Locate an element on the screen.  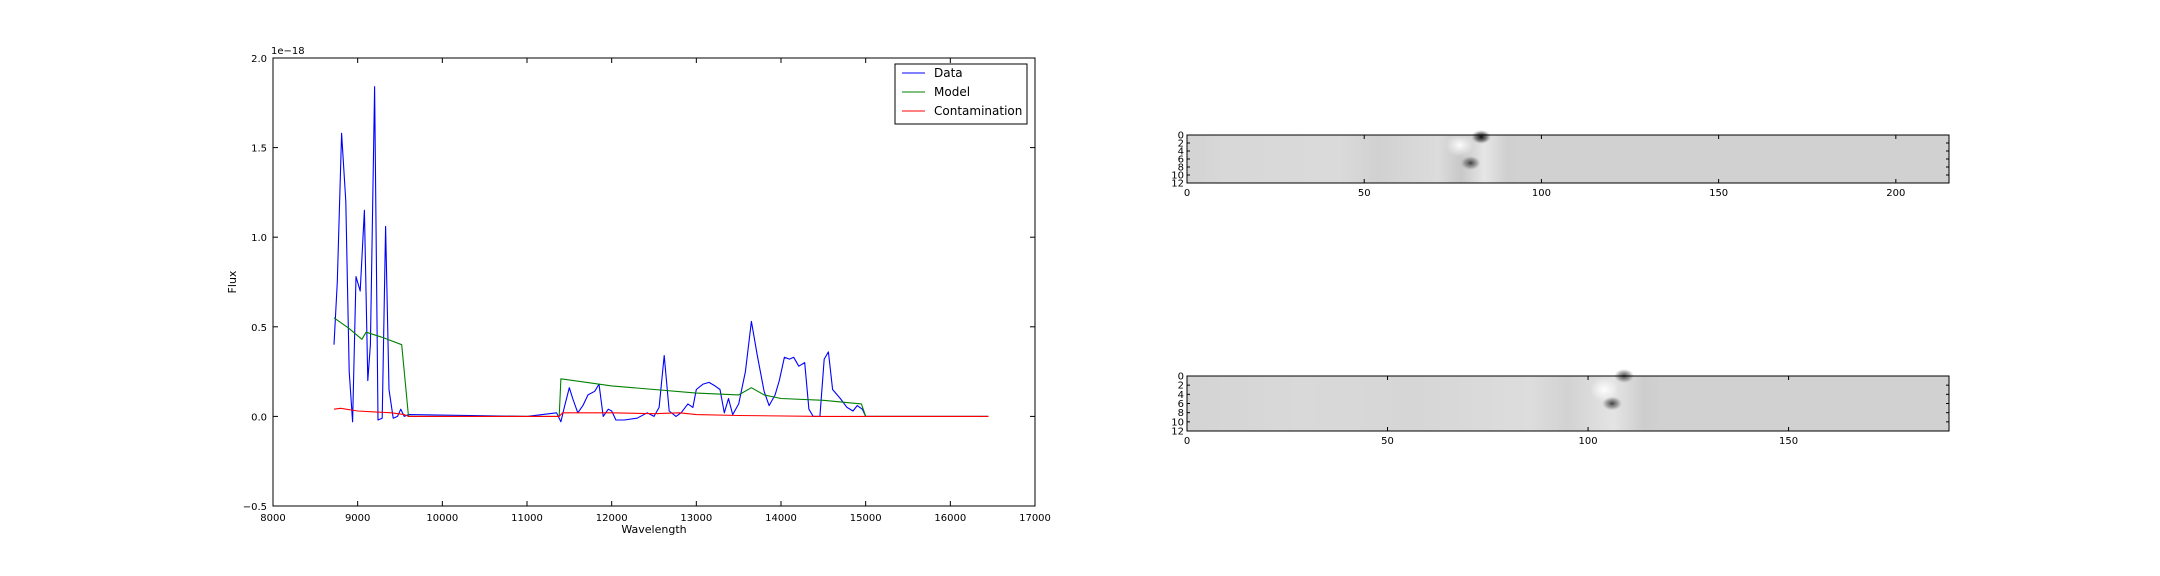
image-1-y-tick-label: 6 is located at coordinates (1181, 160).